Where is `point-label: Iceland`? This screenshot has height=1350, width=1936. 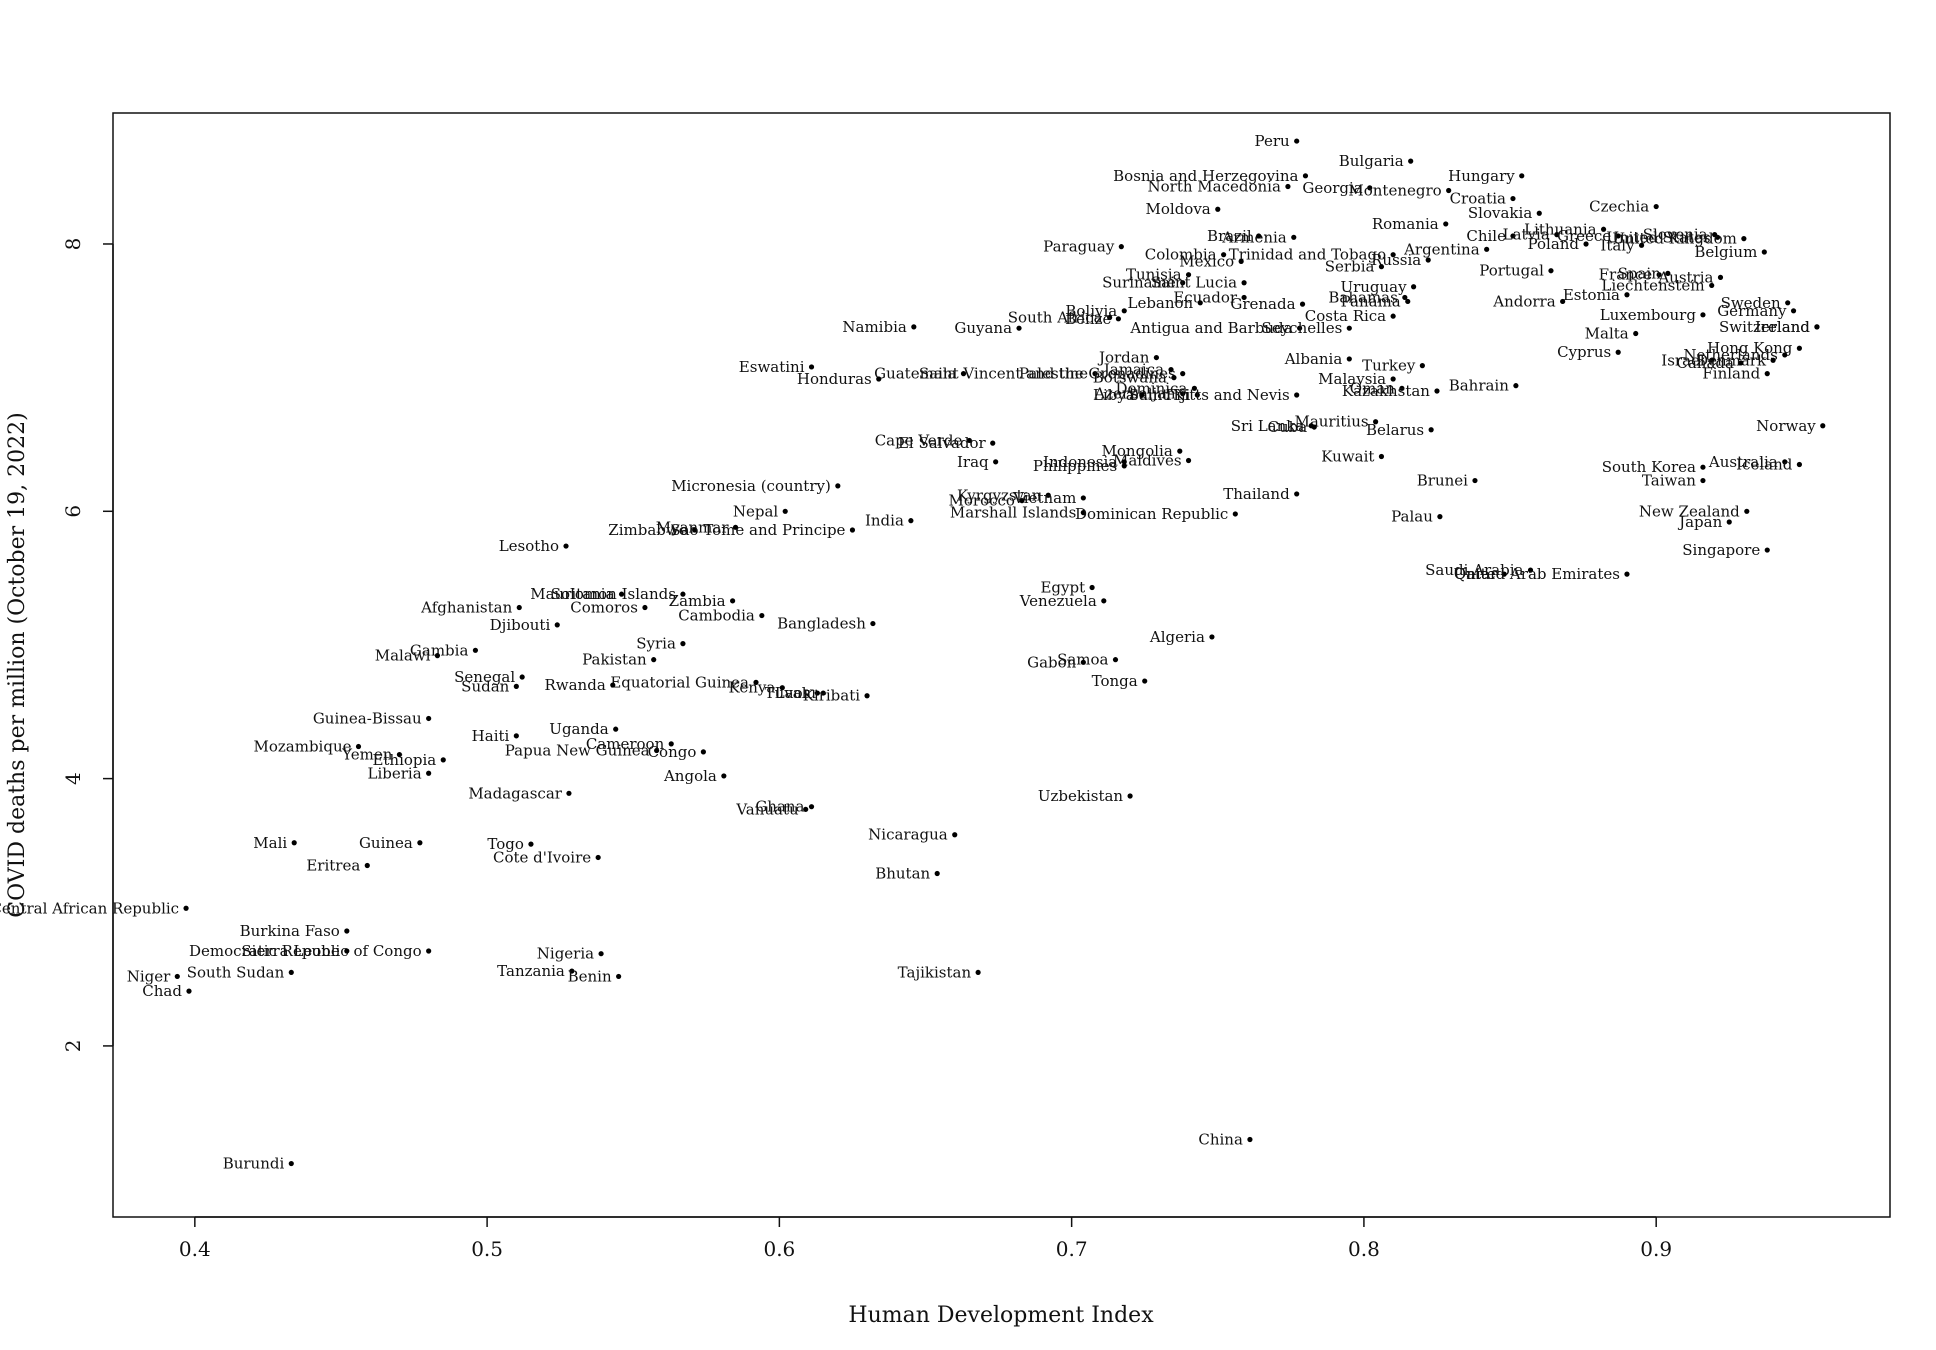
point-label: Iceland is located at coordinates (1764, 465).